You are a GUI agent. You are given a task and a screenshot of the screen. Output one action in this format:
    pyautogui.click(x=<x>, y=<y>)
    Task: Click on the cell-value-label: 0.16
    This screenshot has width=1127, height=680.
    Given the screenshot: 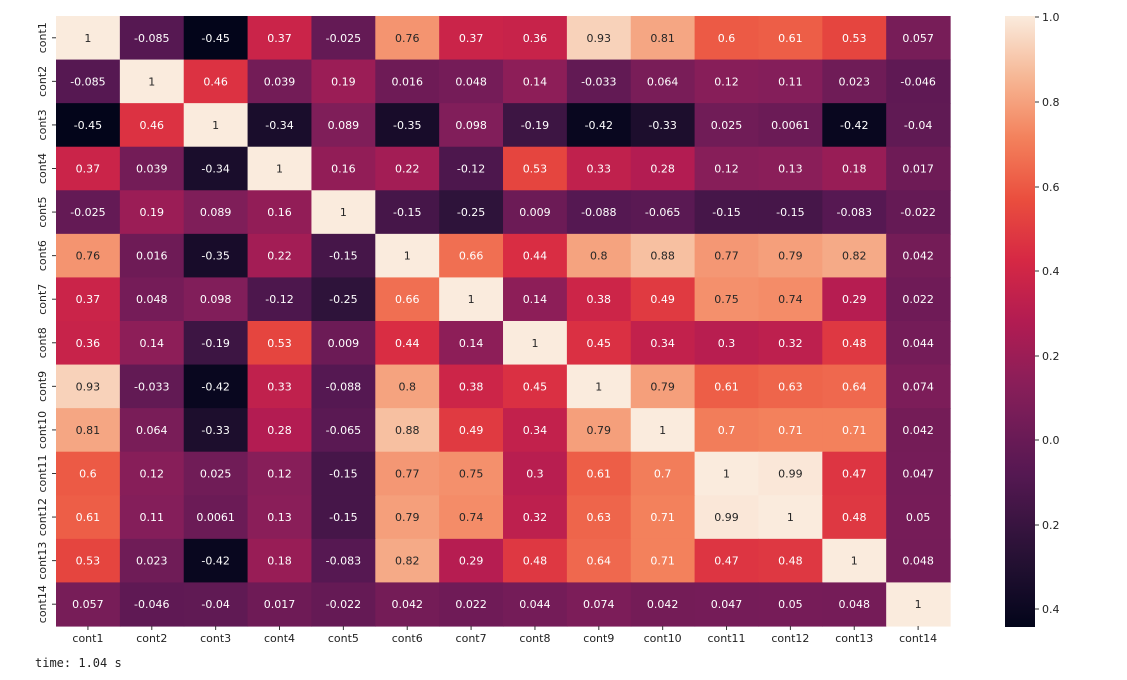 What is the action you would take?
    pyautogui.click(x=343, y=169)
    